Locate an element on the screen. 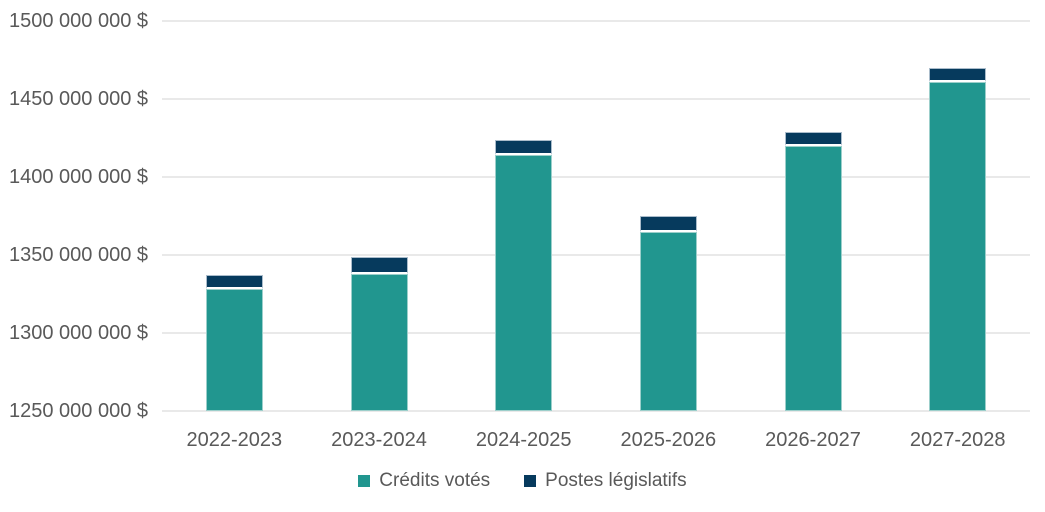  x-axis-category-label: 2025-2026 is located at coordinates (668, 440).